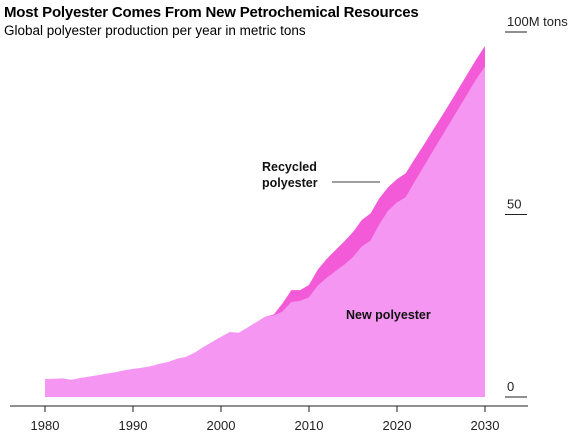 The height and width of the screenshot is (448, 576). What do you see at coordinates (510, 386) in the screenshot?
I see `y-tick-label: 0` at bounding box center [510, 386].